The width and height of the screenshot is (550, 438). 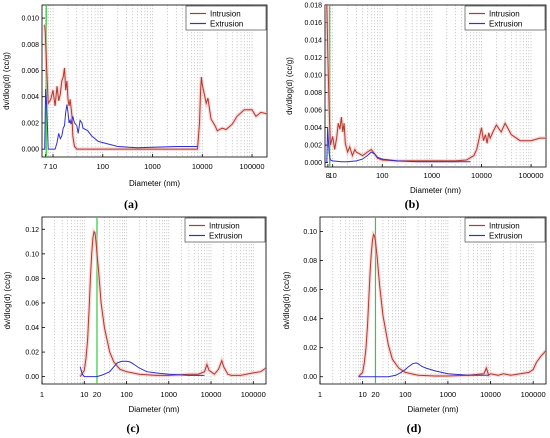 I want to click on panel-caption: (c), so click(x=132, y=428).